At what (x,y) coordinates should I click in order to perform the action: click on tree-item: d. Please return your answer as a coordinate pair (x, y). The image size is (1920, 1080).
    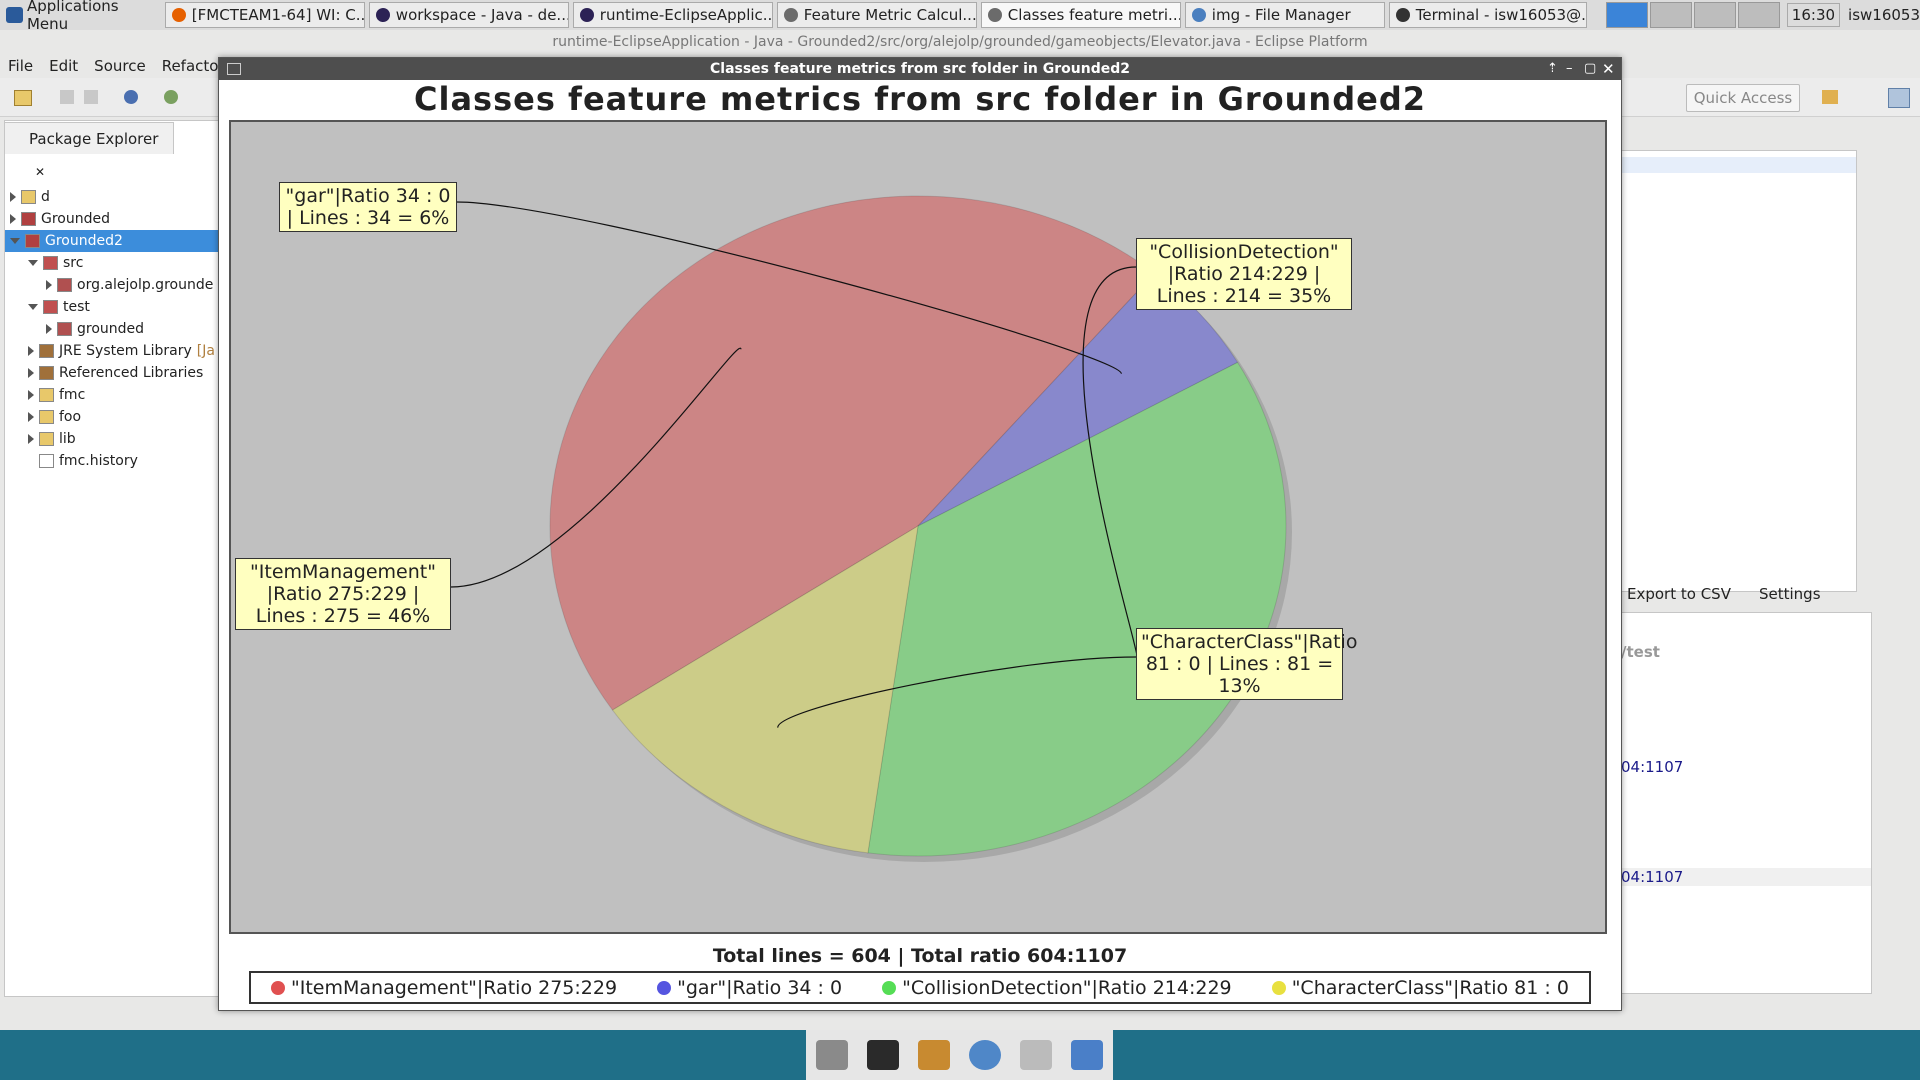
    Looking at the image, I should click on (30, 197).